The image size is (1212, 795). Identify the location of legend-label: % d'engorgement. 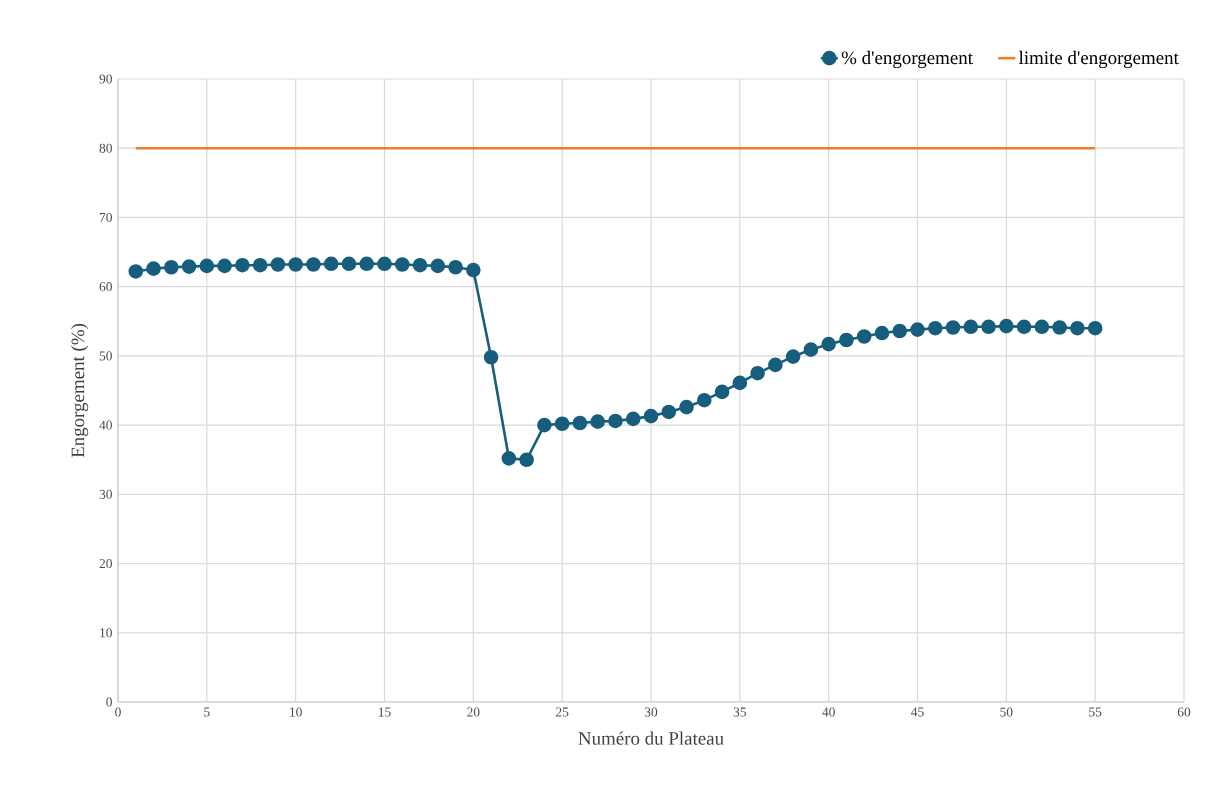
(907, 59).